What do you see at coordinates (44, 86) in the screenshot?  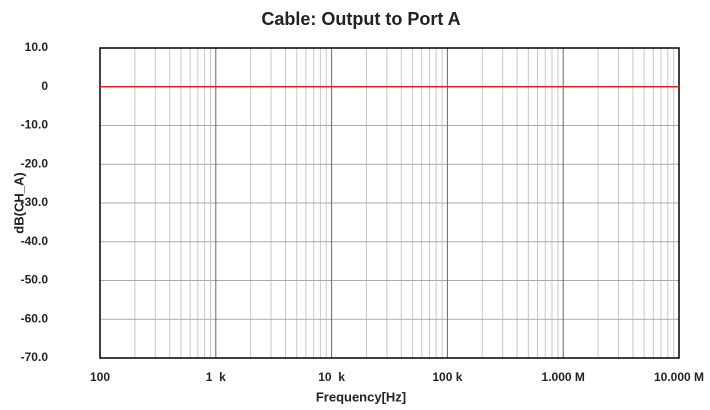 I see `y-tick-label: 0` at bounding box center [44, 86].